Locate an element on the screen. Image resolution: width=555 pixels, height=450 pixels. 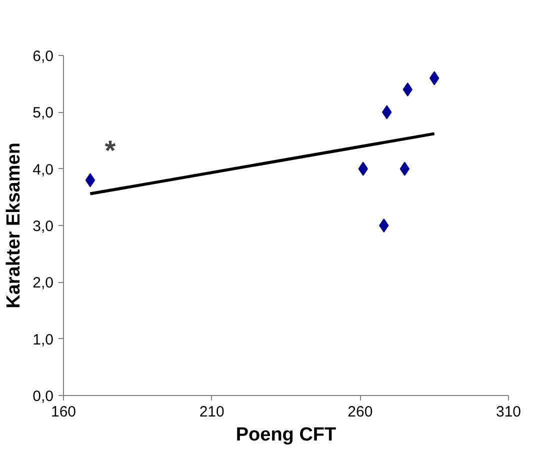
y-tick-label: 2,0 is located at coordinates (43, 283).